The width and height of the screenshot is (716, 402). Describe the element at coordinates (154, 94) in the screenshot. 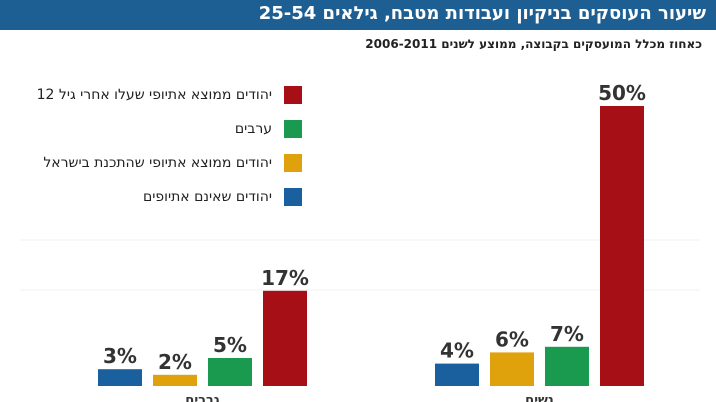

I see `legend-label: יהודים ממוצא אתיופי שעלו אחרי גיל 12` at that location.